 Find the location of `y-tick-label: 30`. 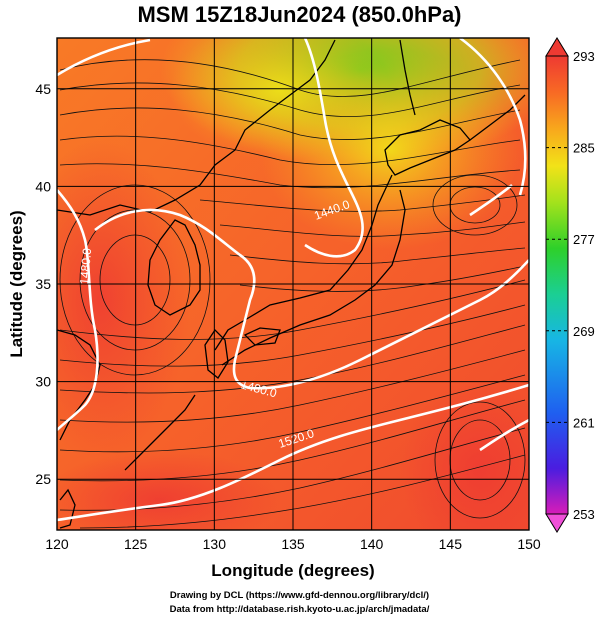

y-tick-label: 30 is located at coordinates (43, 382).